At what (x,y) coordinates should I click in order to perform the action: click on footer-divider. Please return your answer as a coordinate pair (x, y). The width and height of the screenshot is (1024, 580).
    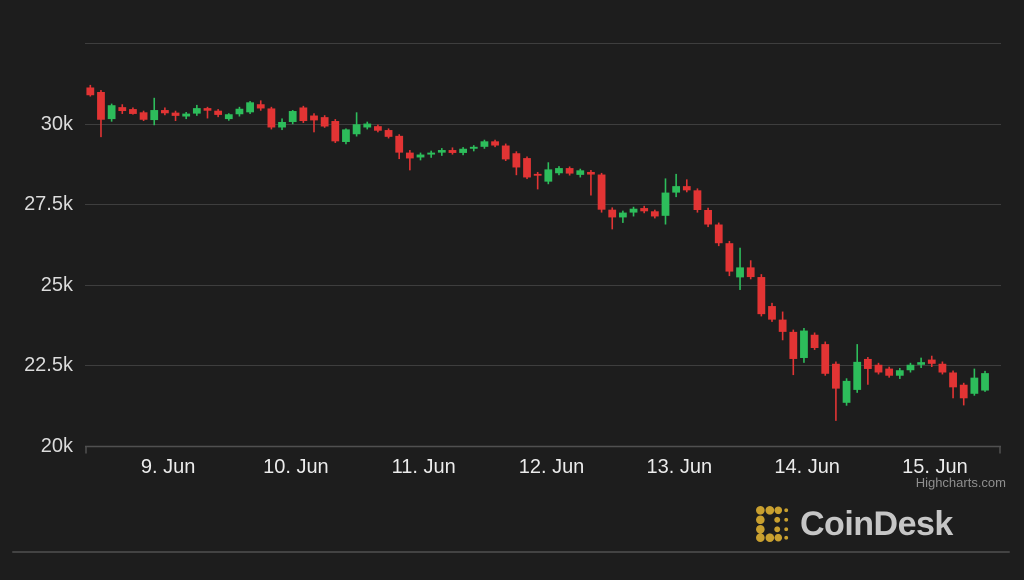
    Looking at the image, I should click on (511, 552).